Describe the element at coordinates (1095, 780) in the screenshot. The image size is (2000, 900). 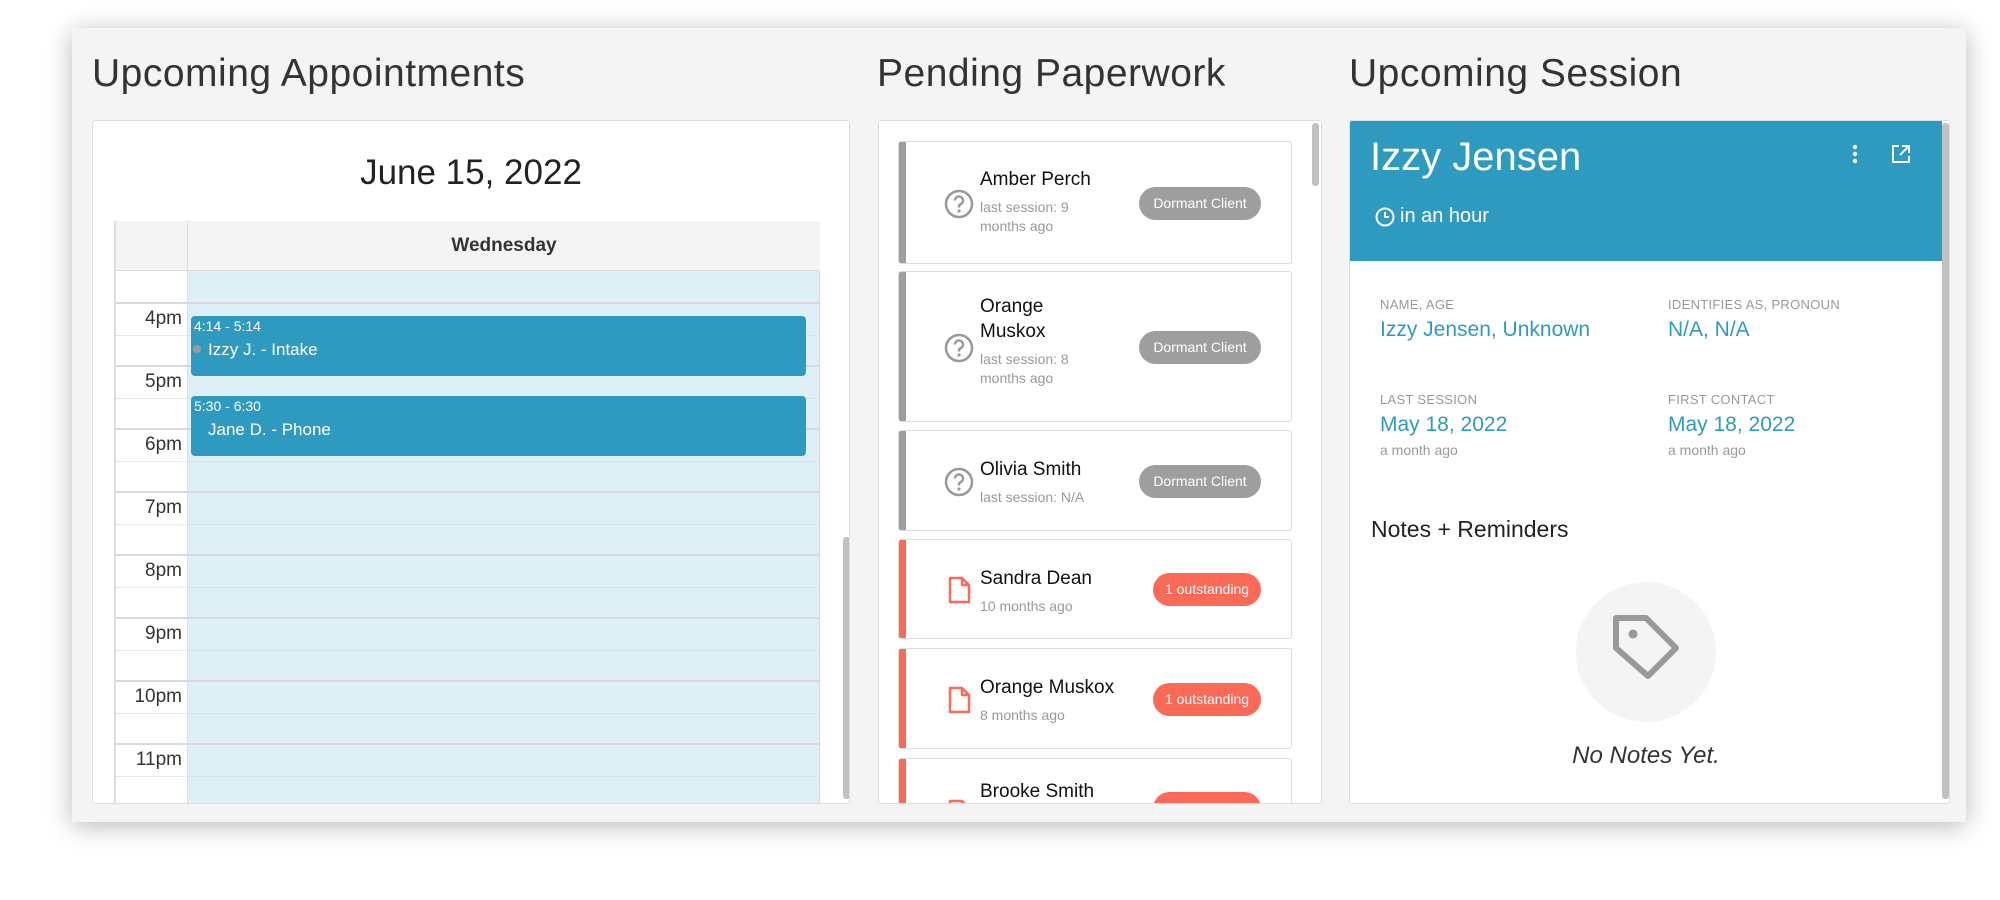
I see `paperwork-item: Brooke Smith 1 outstanding` at that location.